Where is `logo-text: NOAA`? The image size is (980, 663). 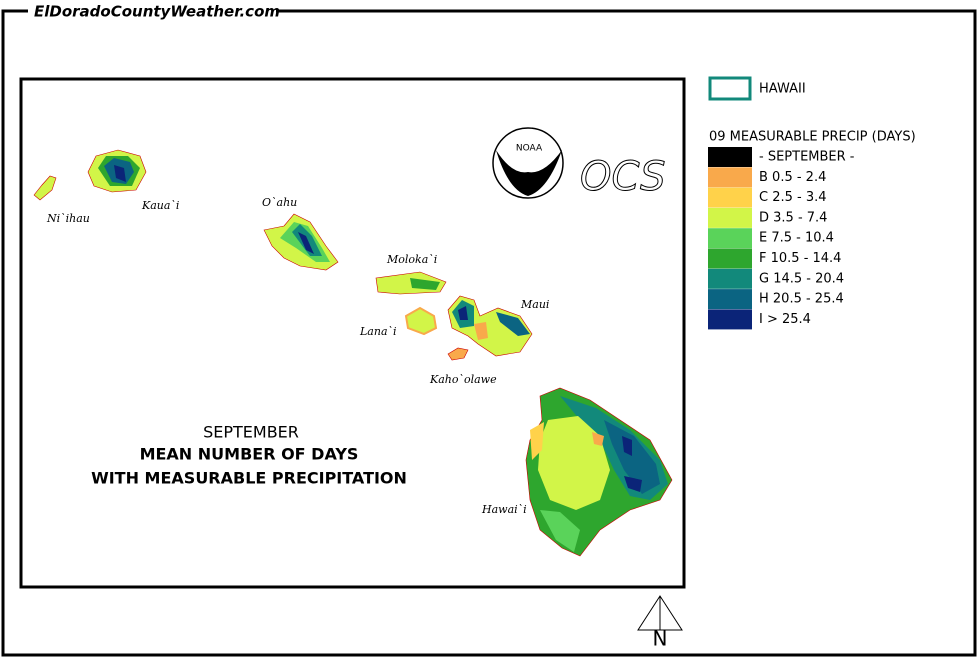 logo-text: NOAA is located at coordinates (529, 149).